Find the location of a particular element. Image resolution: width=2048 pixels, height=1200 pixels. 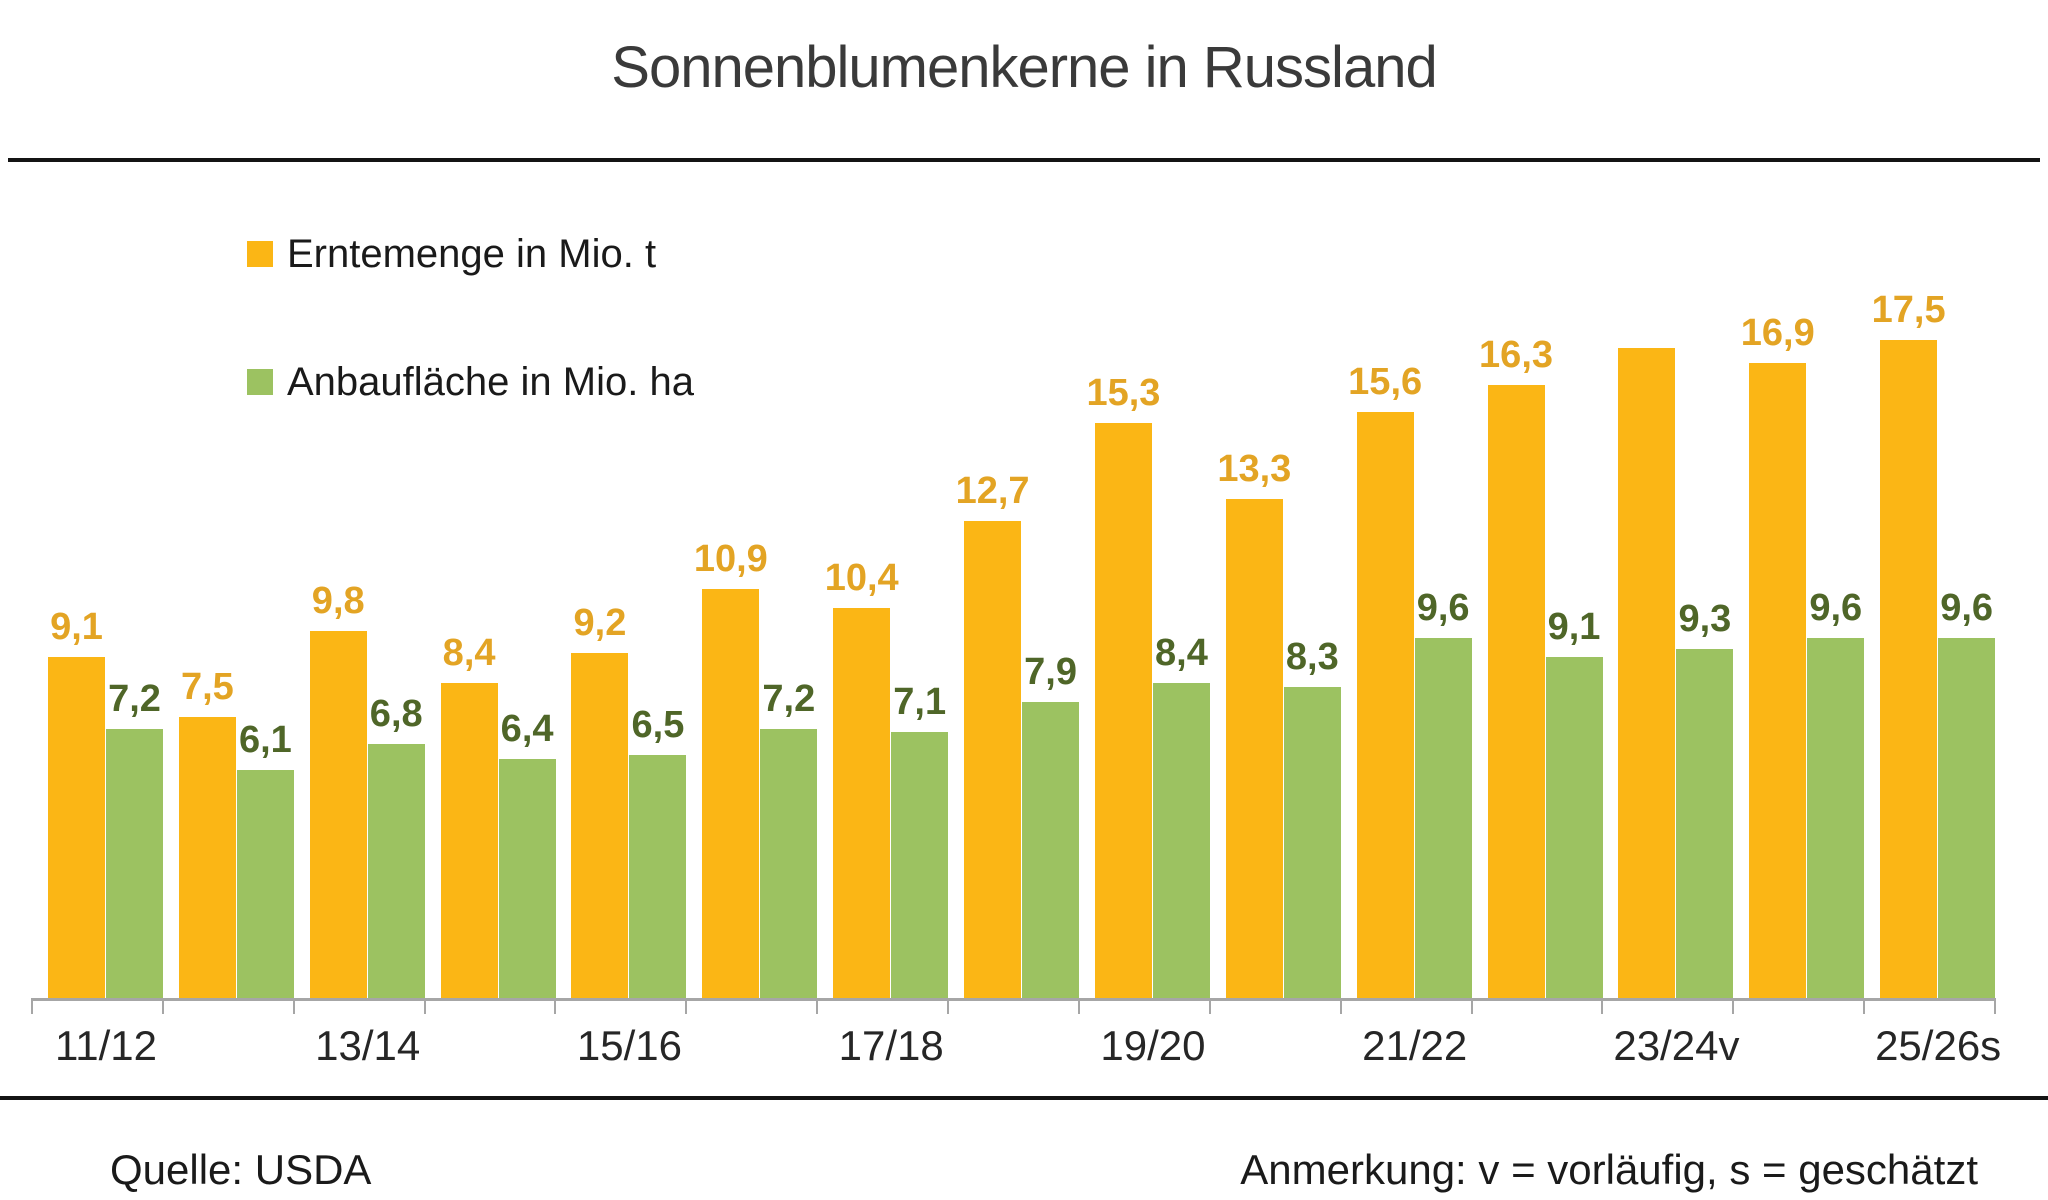

value-label-anbauflaeche: 6,4 is located at coordinates (527, 729).